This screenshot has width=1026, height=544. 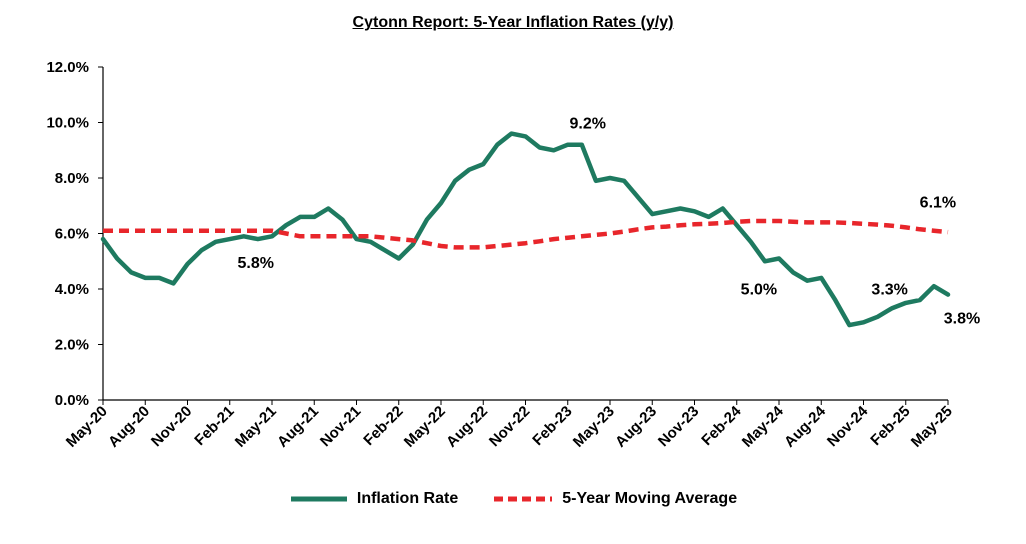 What do you see at coordinates (67, 67) in the screenshot?
I see `y-tick-label: 12.0%` at bounding box center [67, 67].